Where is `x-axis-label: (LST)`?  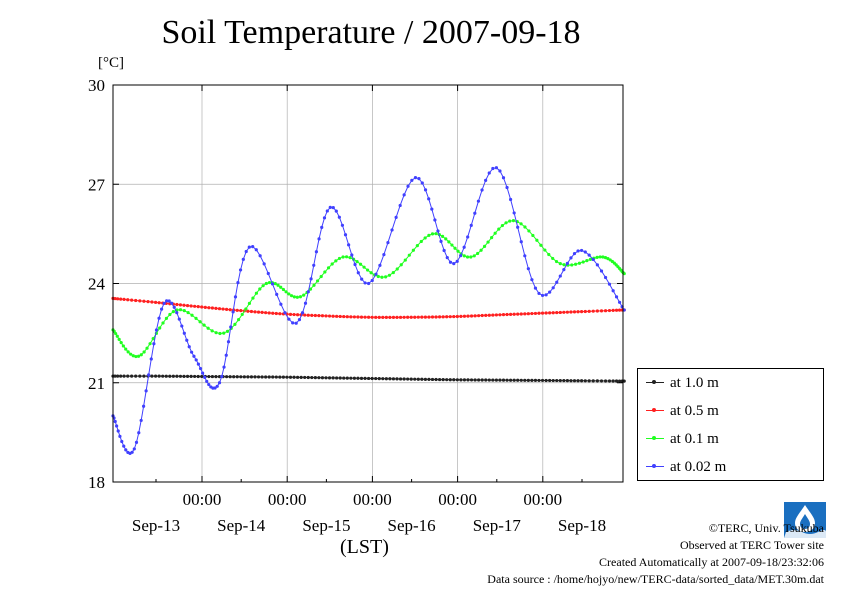 x-axis-label: (LST) is located at coordinates (364, 547).